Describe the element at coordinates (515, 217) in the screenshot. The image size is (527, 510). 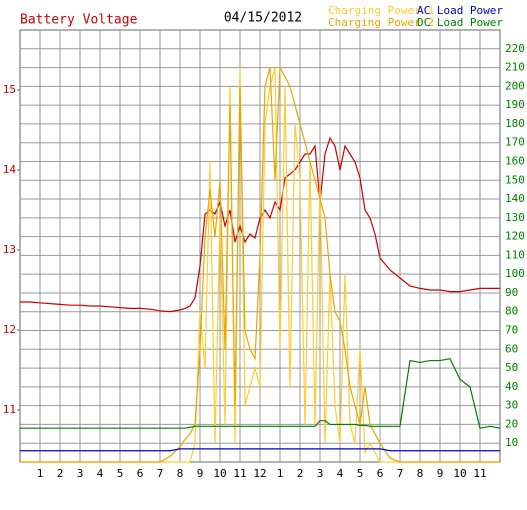
I see `y2-tick-label: 130` at that location.